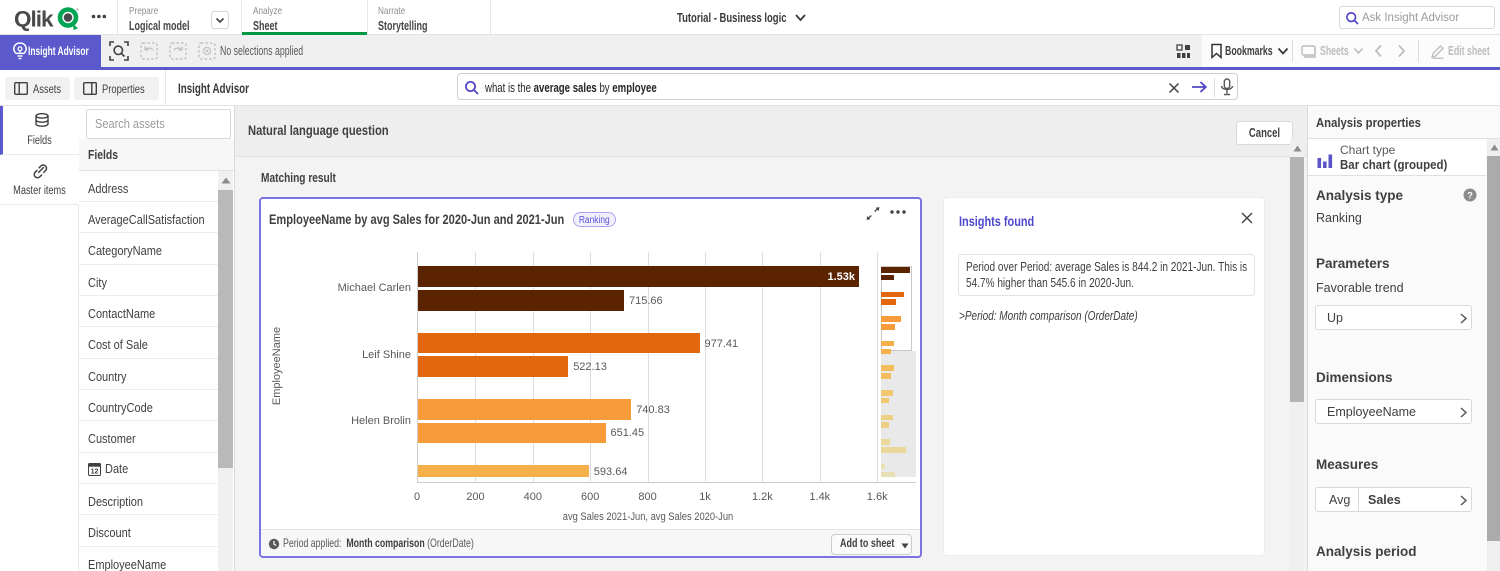 The width and height of the screenshot is (1500, 571). I want to click on svg-text: 12, so click(95, 471).